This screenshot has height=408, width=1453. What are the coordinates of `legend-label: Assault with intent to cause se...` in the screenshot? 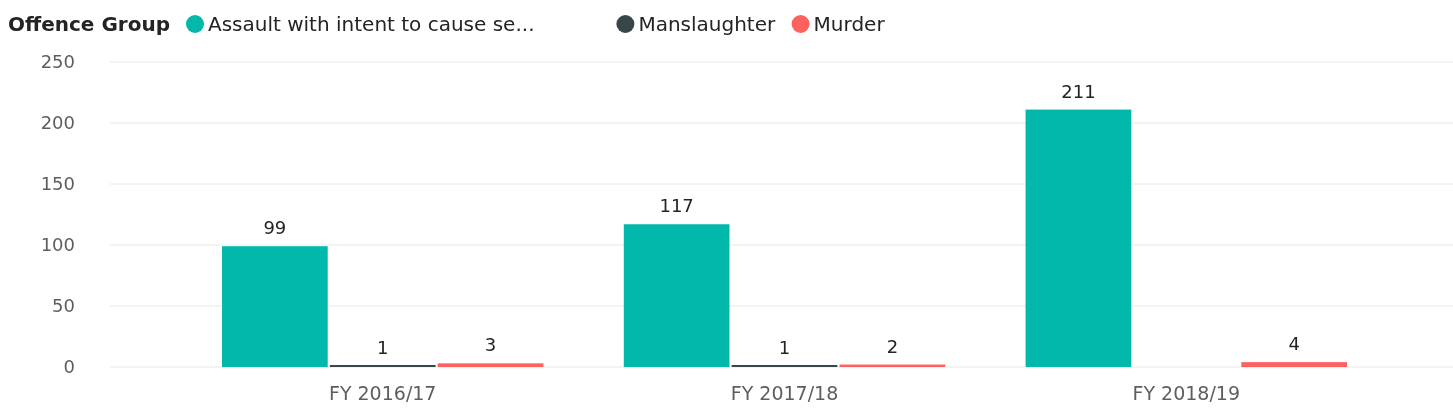 It's located at (371, 24).